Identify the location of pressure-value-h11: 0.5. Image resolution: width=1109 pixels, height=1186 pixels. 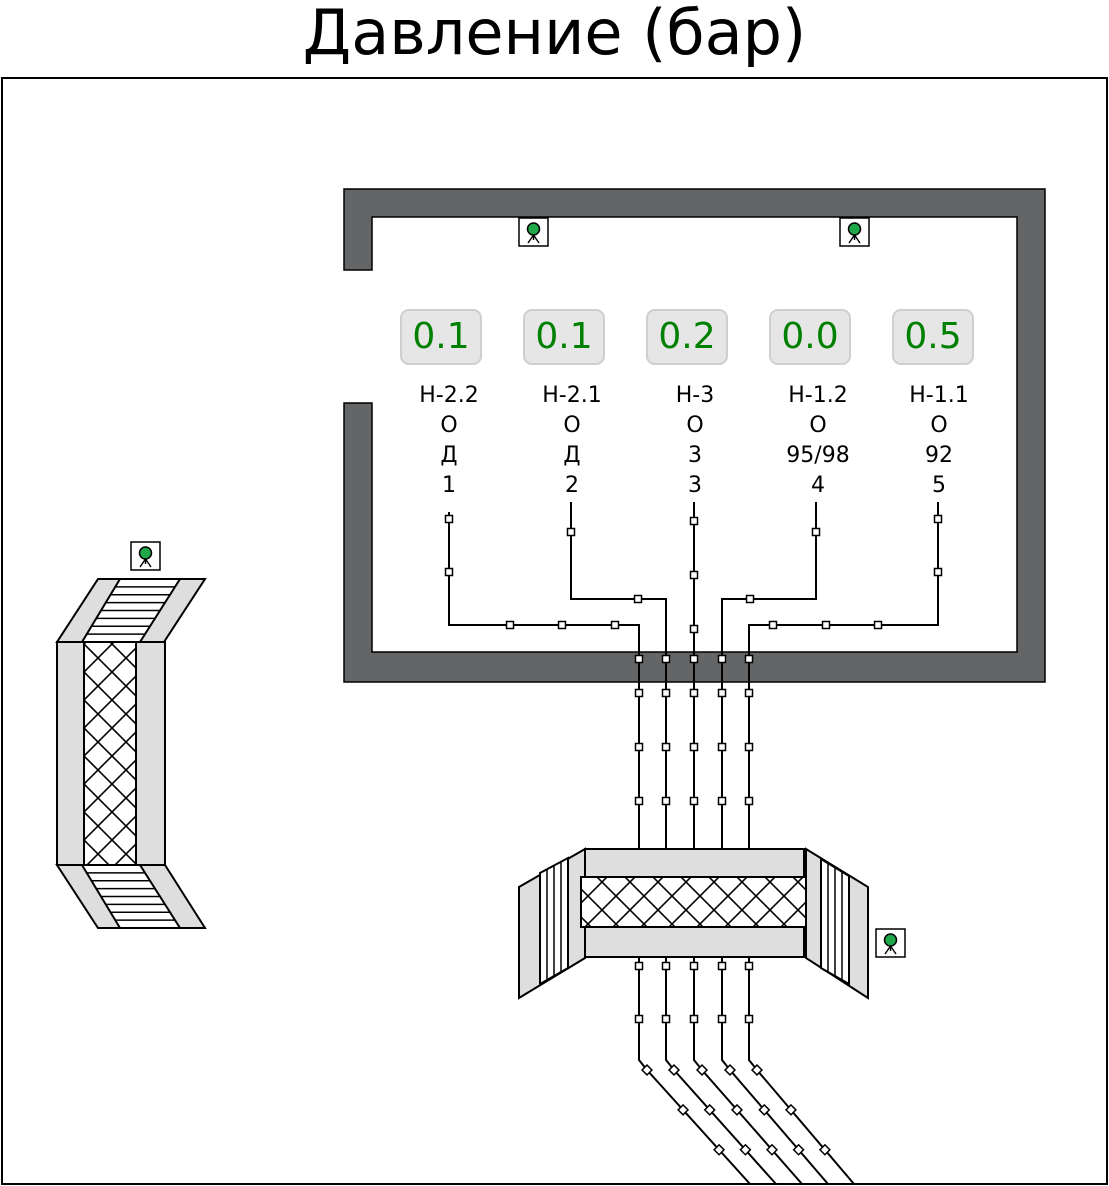
(933, 337).